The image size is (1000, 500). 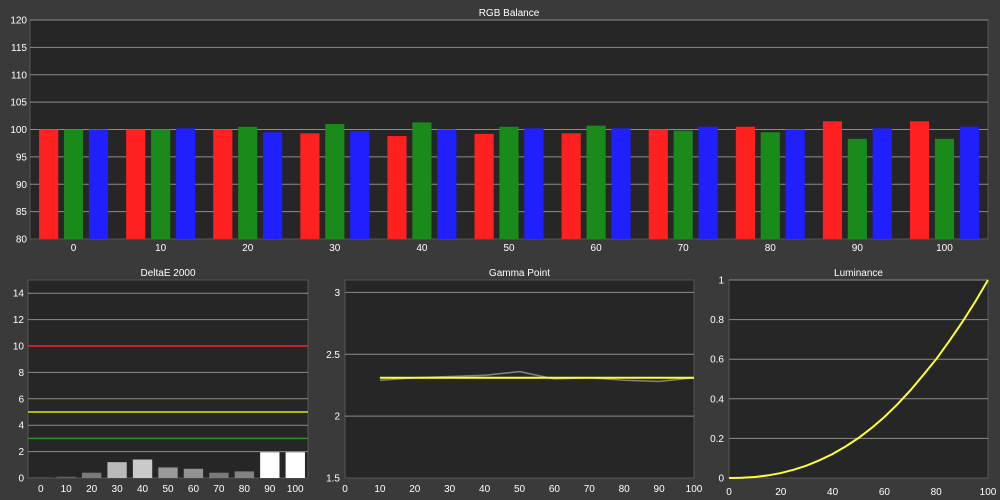 What do you see at coordinates (771, 248) in the screenshot?
I see `rgb-xtick-label: 80` at bounding box center [771, 248].